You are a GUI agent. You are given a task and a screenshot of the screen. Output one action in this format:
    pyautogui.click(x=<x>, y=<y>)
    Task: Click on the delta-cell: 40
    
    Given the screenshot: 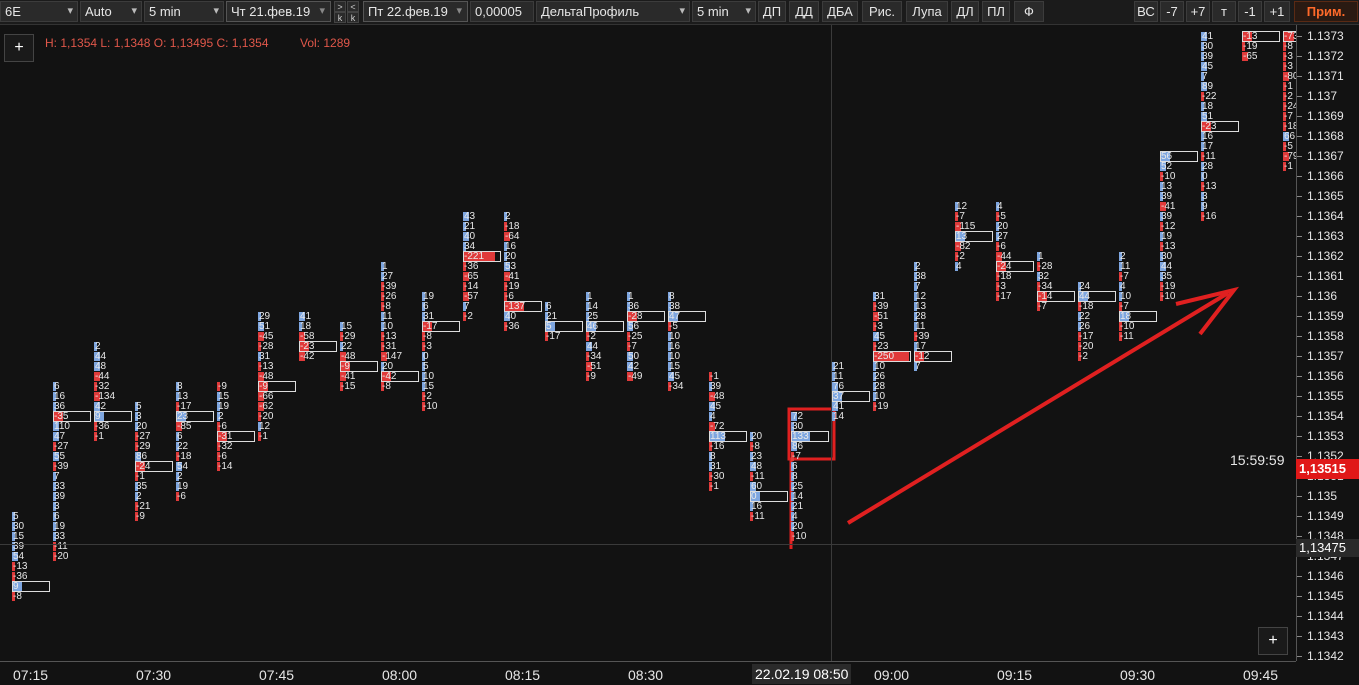 What is the action you would take?
    pyautogui.click(x=511, y=316)
    